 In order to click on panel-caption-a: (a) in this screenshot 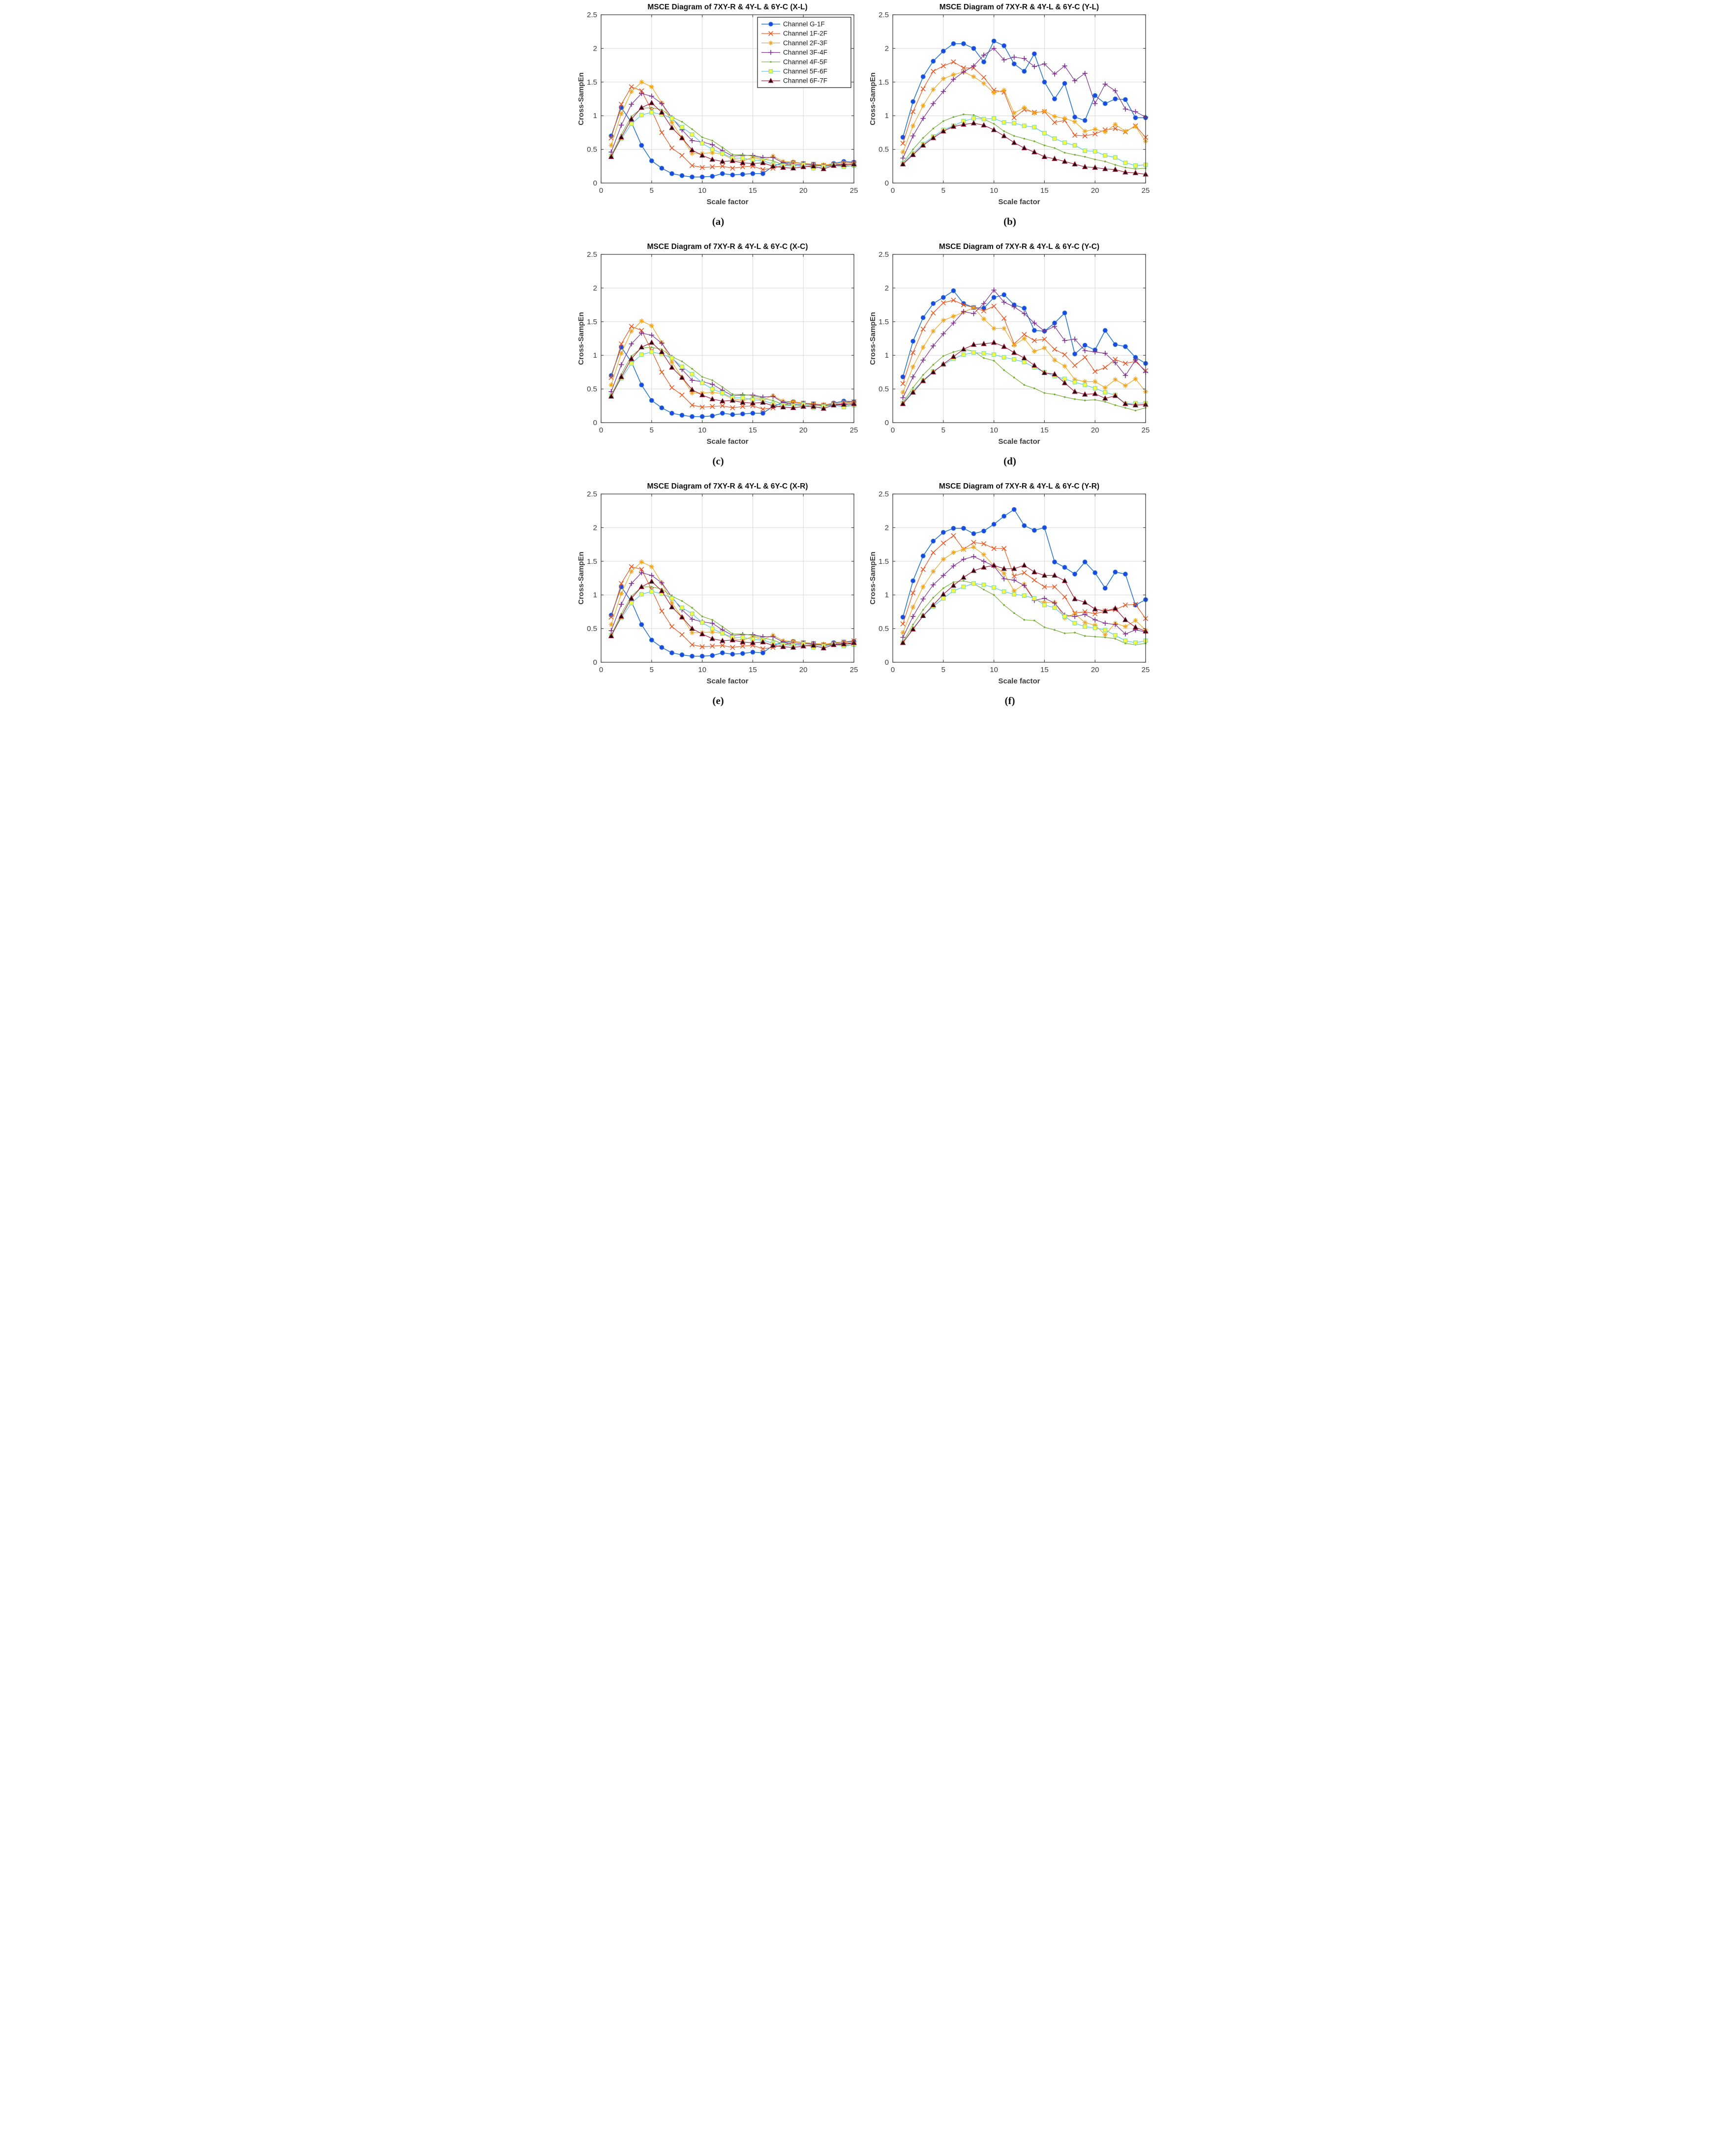, I will do `click(718, 221)`.